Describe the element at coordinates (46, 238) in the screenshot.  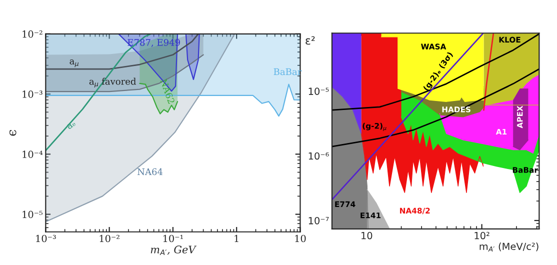
I see `x-tick-label: 10⁻³` at that location.